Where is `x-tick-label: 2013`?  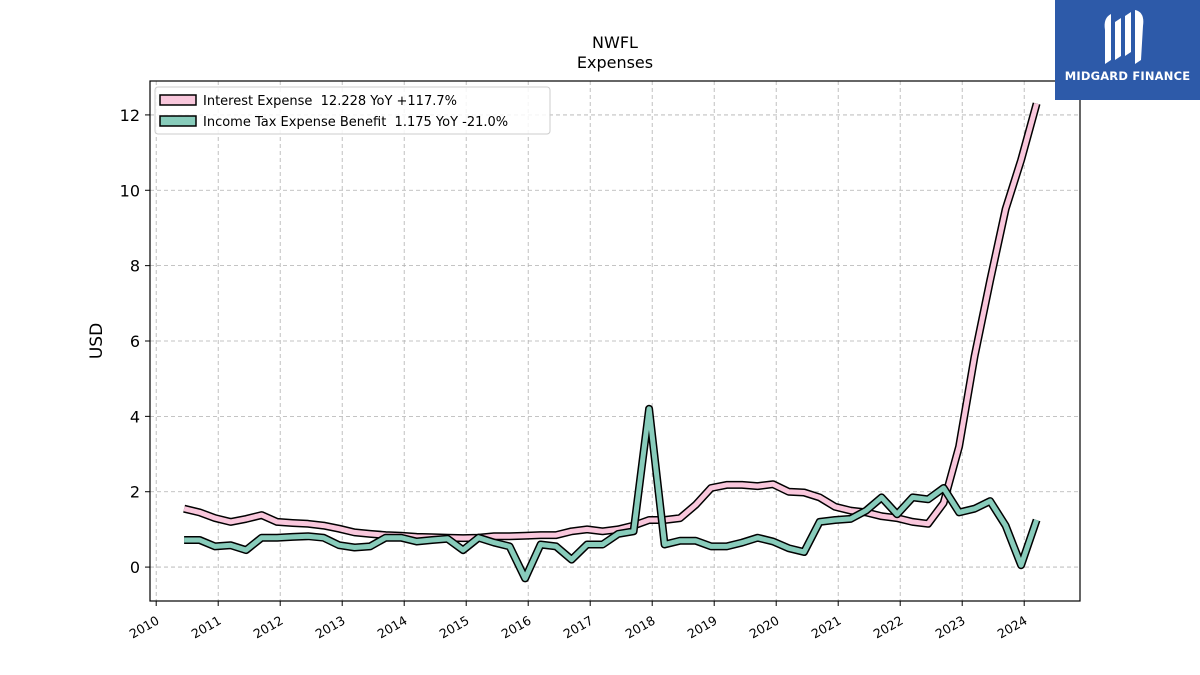
x-tick-label: 2013 is located at coordinates (330, 627).